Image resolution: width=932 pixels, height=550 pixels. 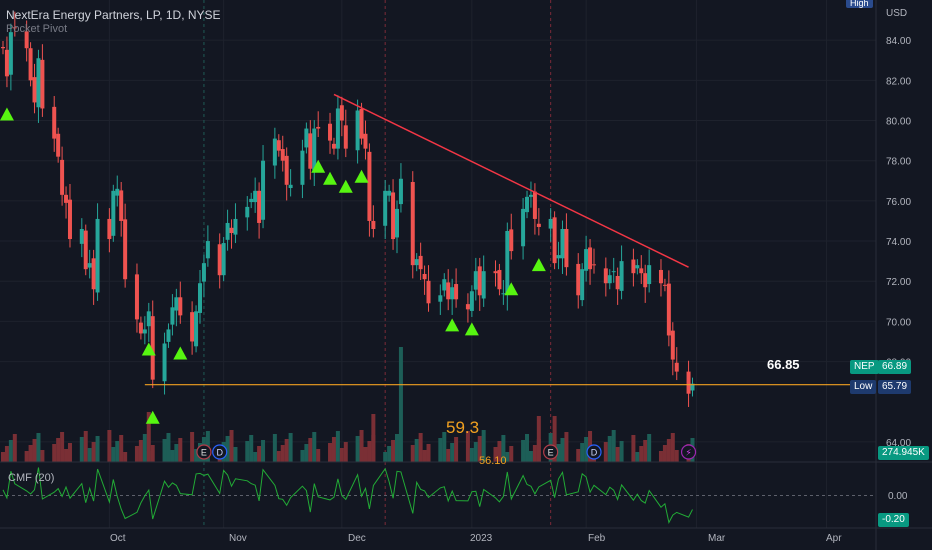 What do you see at coordinates (113, 15) in the screenshot?
I see `chart-legend-title: NextEra Energy Partners, LP, 1D, NYSE` at bounding box center [113, 15].